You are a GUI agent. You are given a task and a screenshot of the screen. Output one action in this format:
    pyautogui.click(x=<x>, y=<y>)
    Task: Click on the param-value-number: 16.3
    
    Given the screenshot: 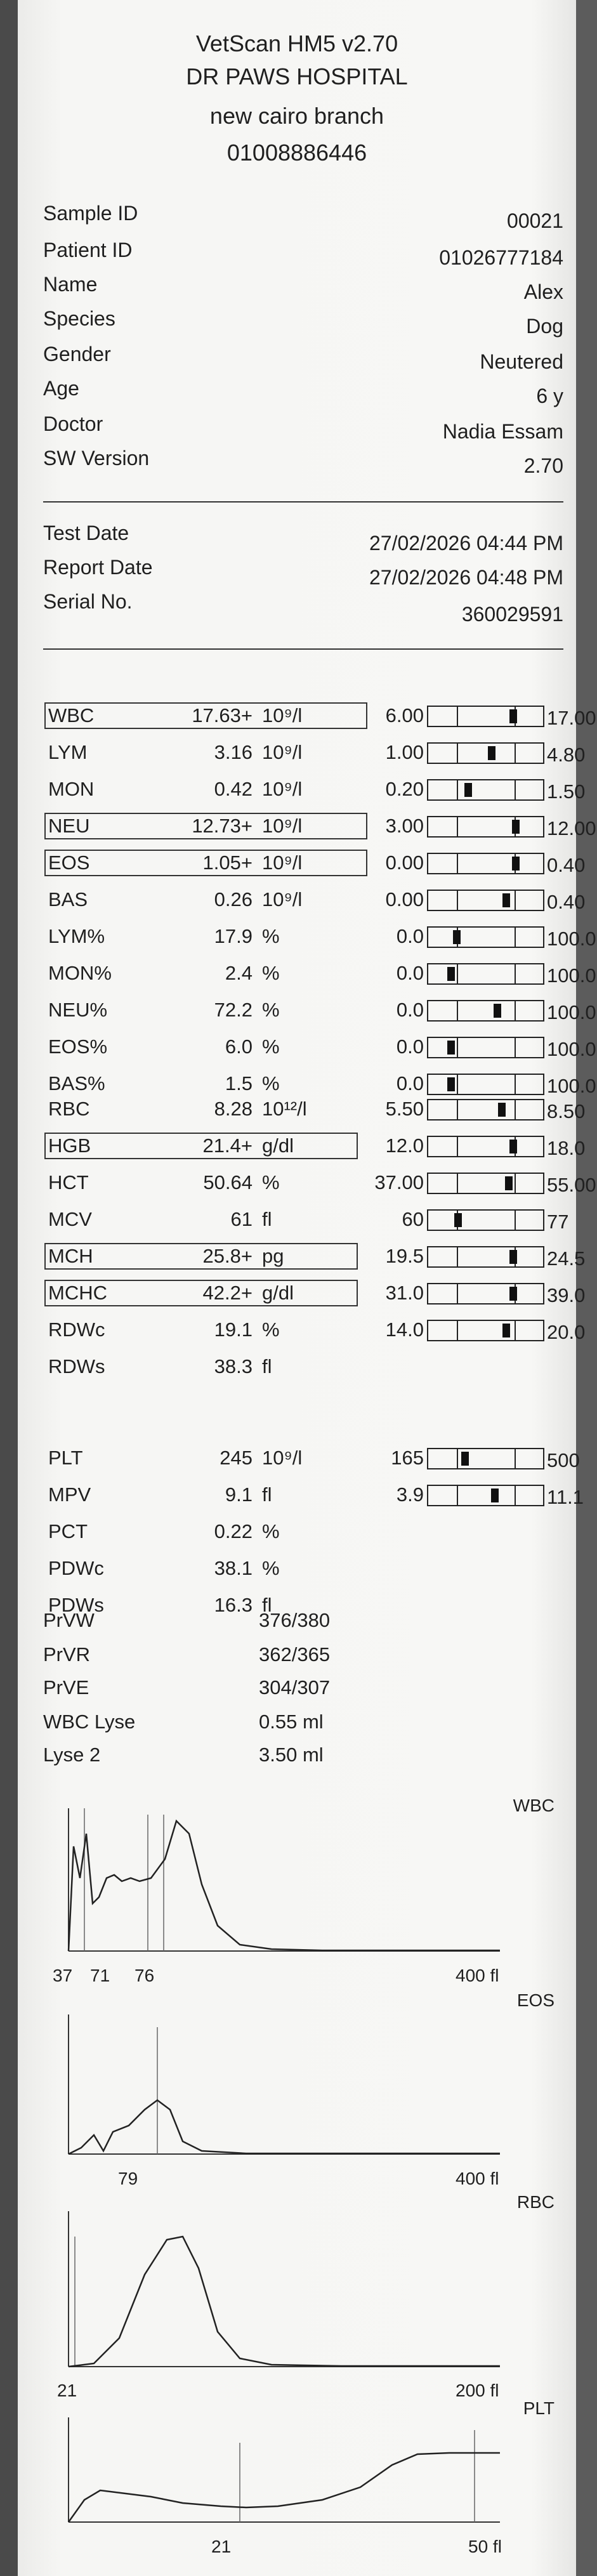 What is the action you would take?
    pyautogui.click(x=233, y=1605)
    